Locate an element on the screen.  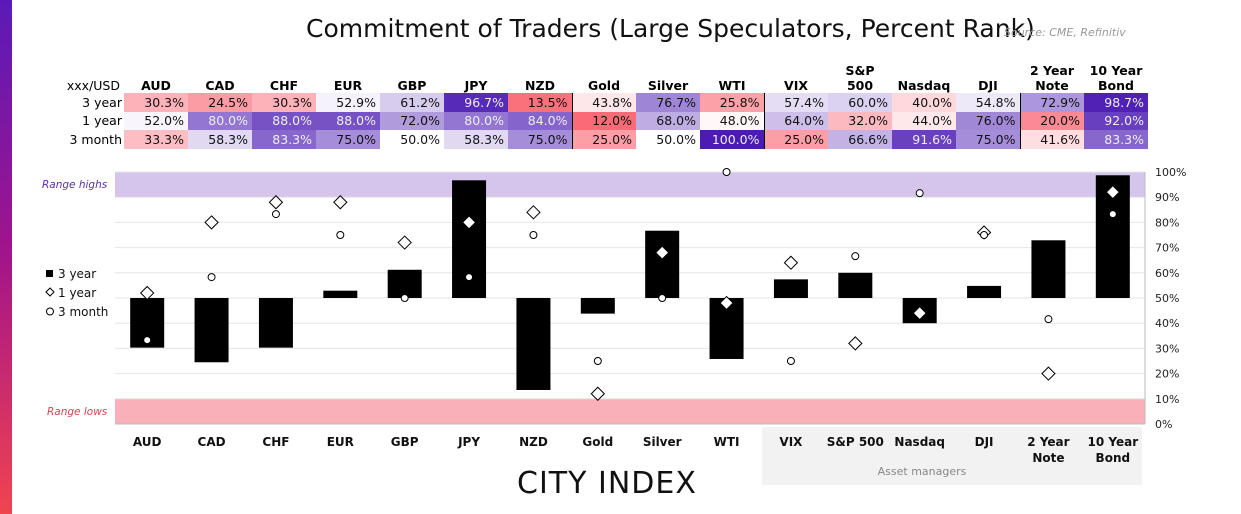
x-tick-label: Nasdaq is located at coordinates (919, 442).